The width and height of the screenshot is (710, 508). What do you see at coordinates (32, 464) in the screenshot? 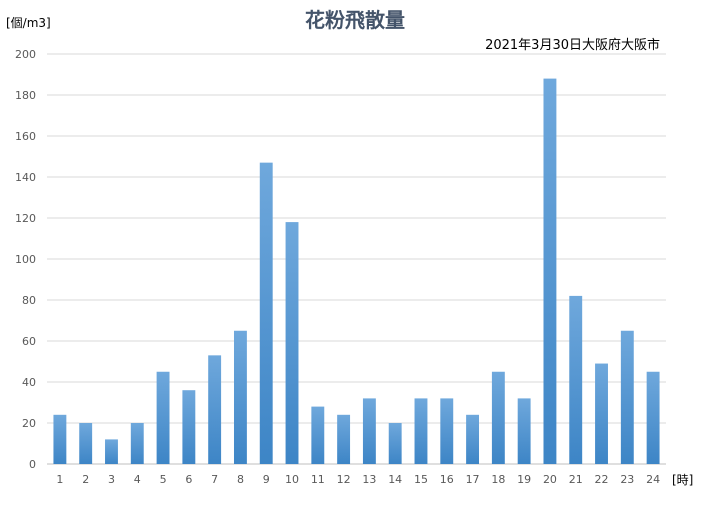
I see `y-tick-label: 0` at bounding box center [32, 464].